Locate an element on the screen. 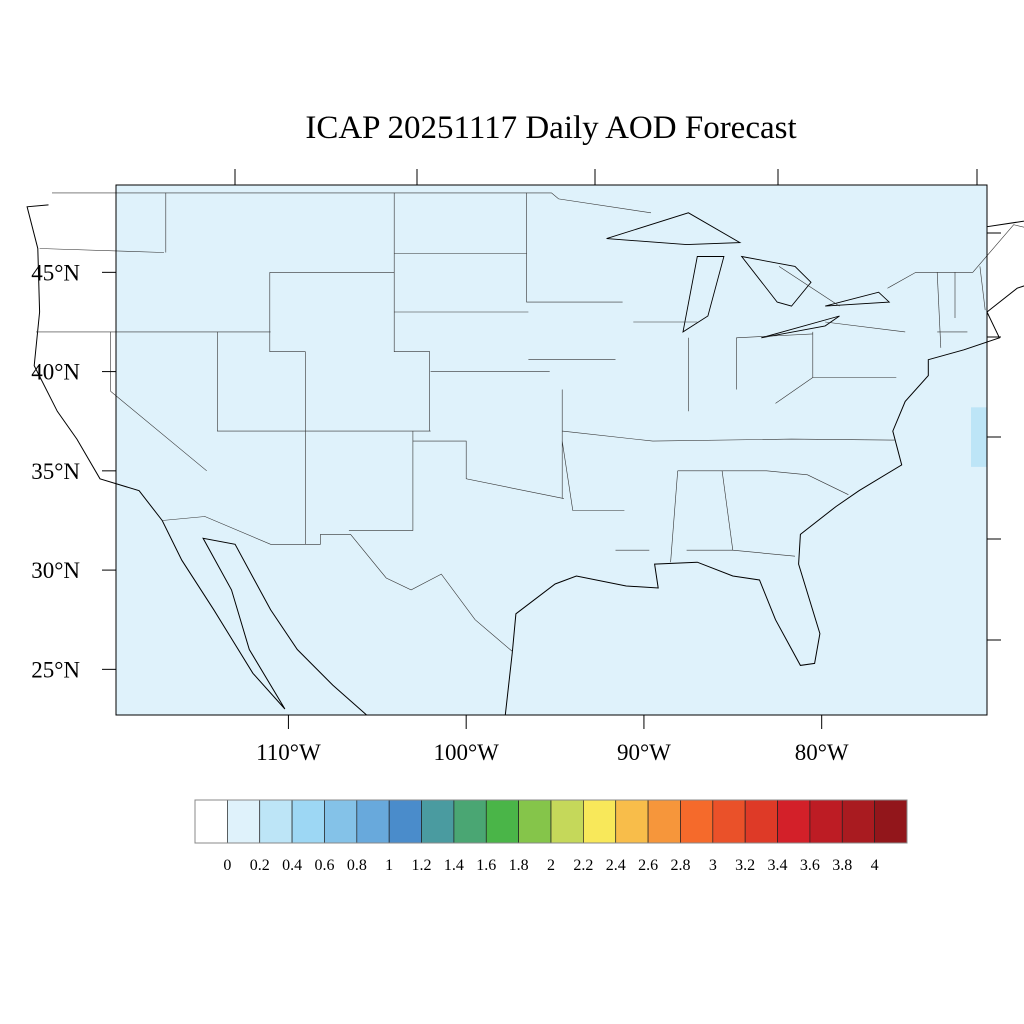 Image resolution: width=1024 pixels, height=1024 pixels. lat-tick-label: 35°N is located at coordinates (55, 471).